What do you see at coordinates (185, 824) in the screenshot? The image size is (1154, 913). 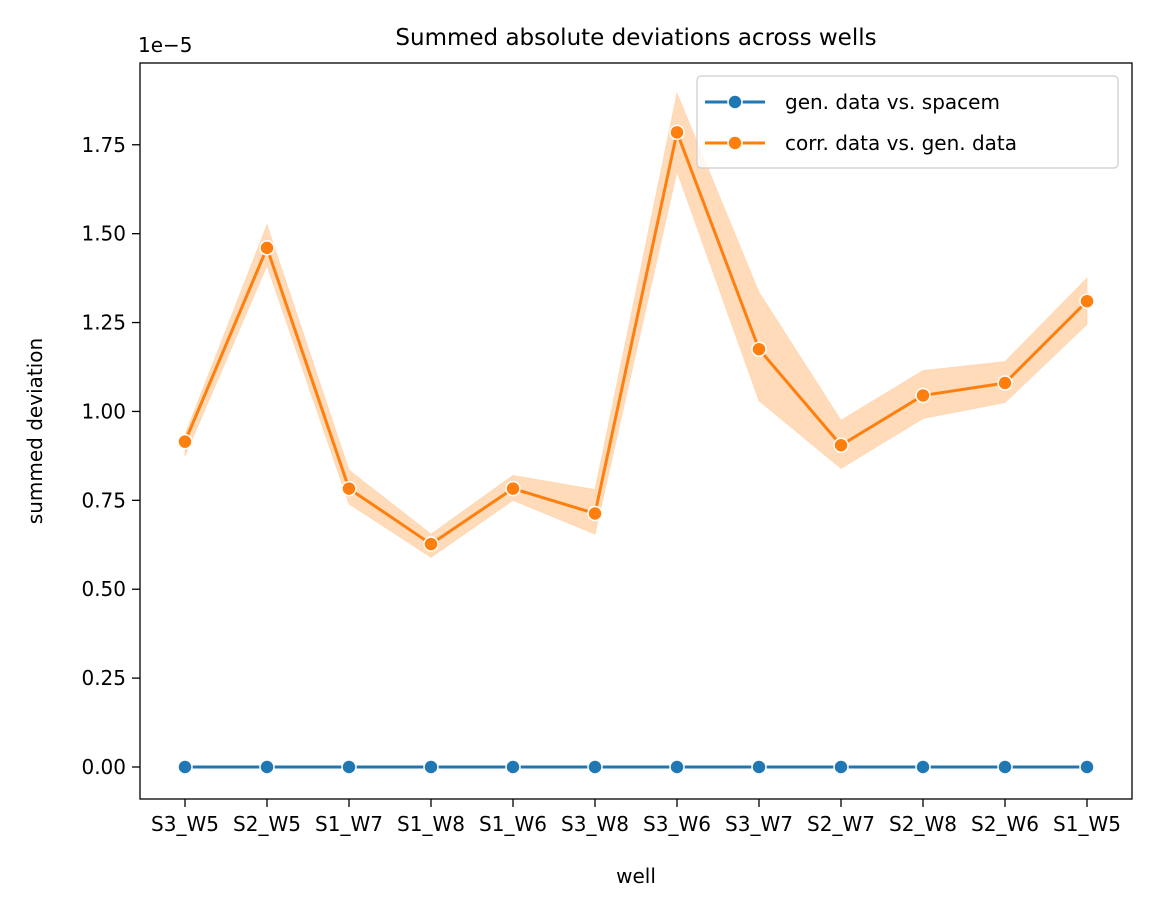 I see `x-tick-label: S3_W5` at bounding box center [185, 824].